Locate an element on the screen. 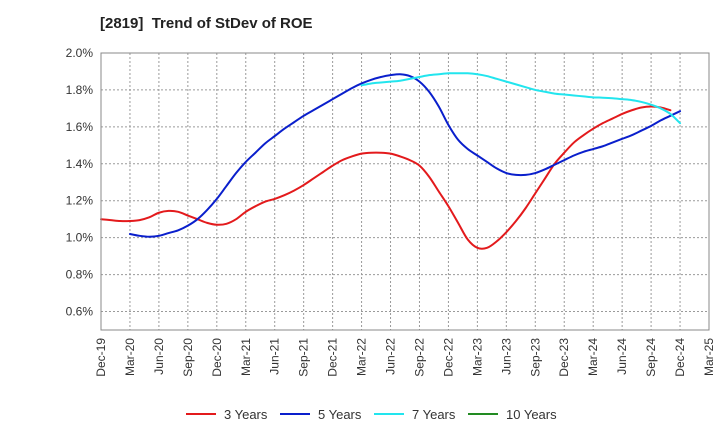 The width and height of the screenshot is (720, 440). legend: 3 Years 5 Years 7 Years 10 Years is located at coordinates (371, 414).